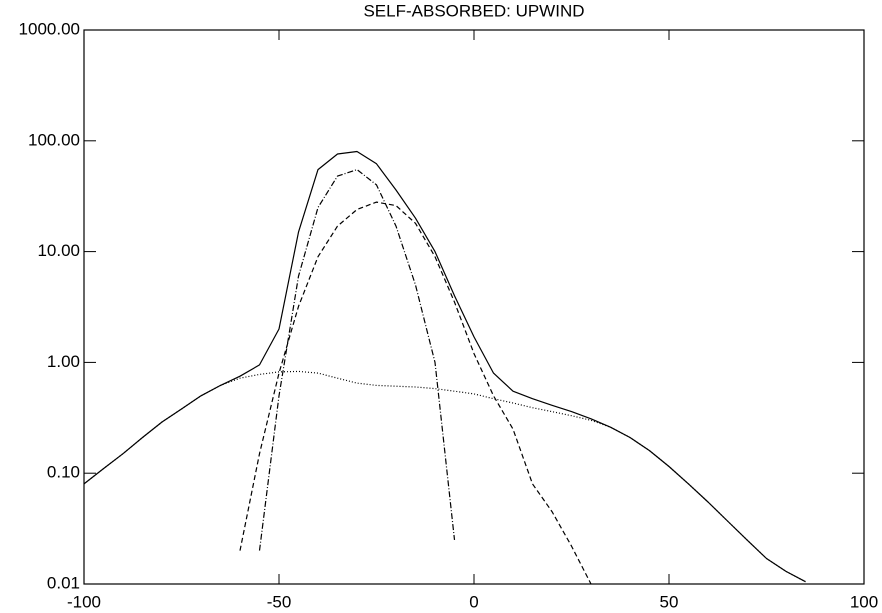  I want to click on y-tick-label: 100.00, so click(54, 139).